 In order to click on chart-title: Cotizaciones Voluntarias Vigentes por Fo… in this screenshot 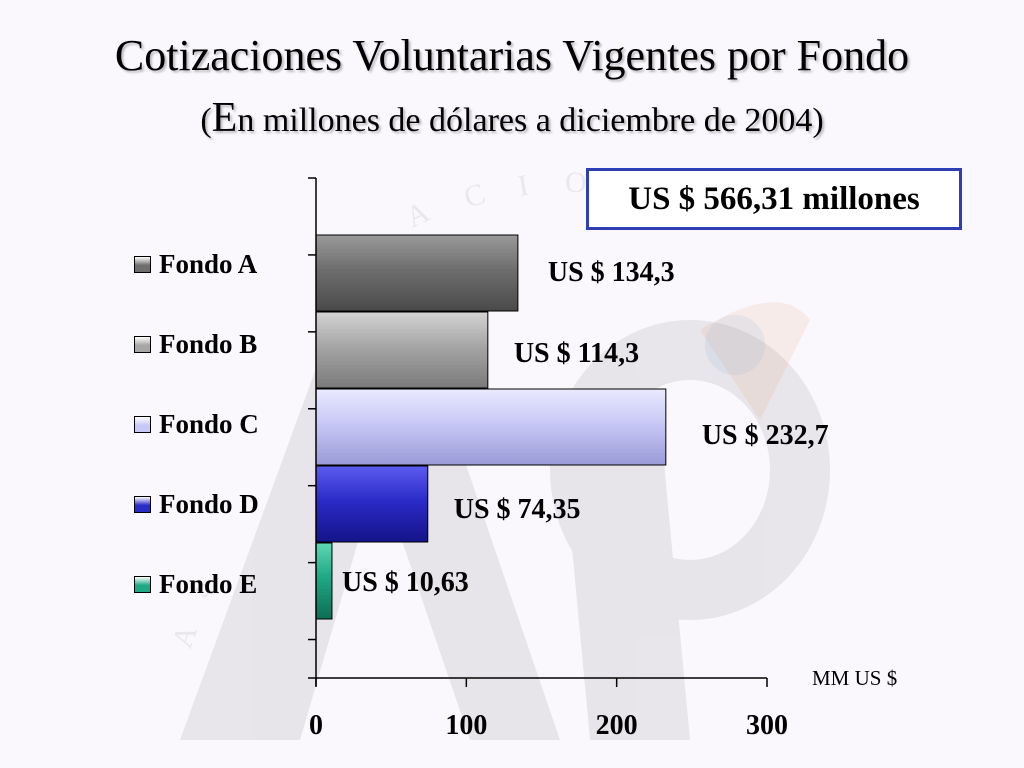, I will do `click(512, 55)`.